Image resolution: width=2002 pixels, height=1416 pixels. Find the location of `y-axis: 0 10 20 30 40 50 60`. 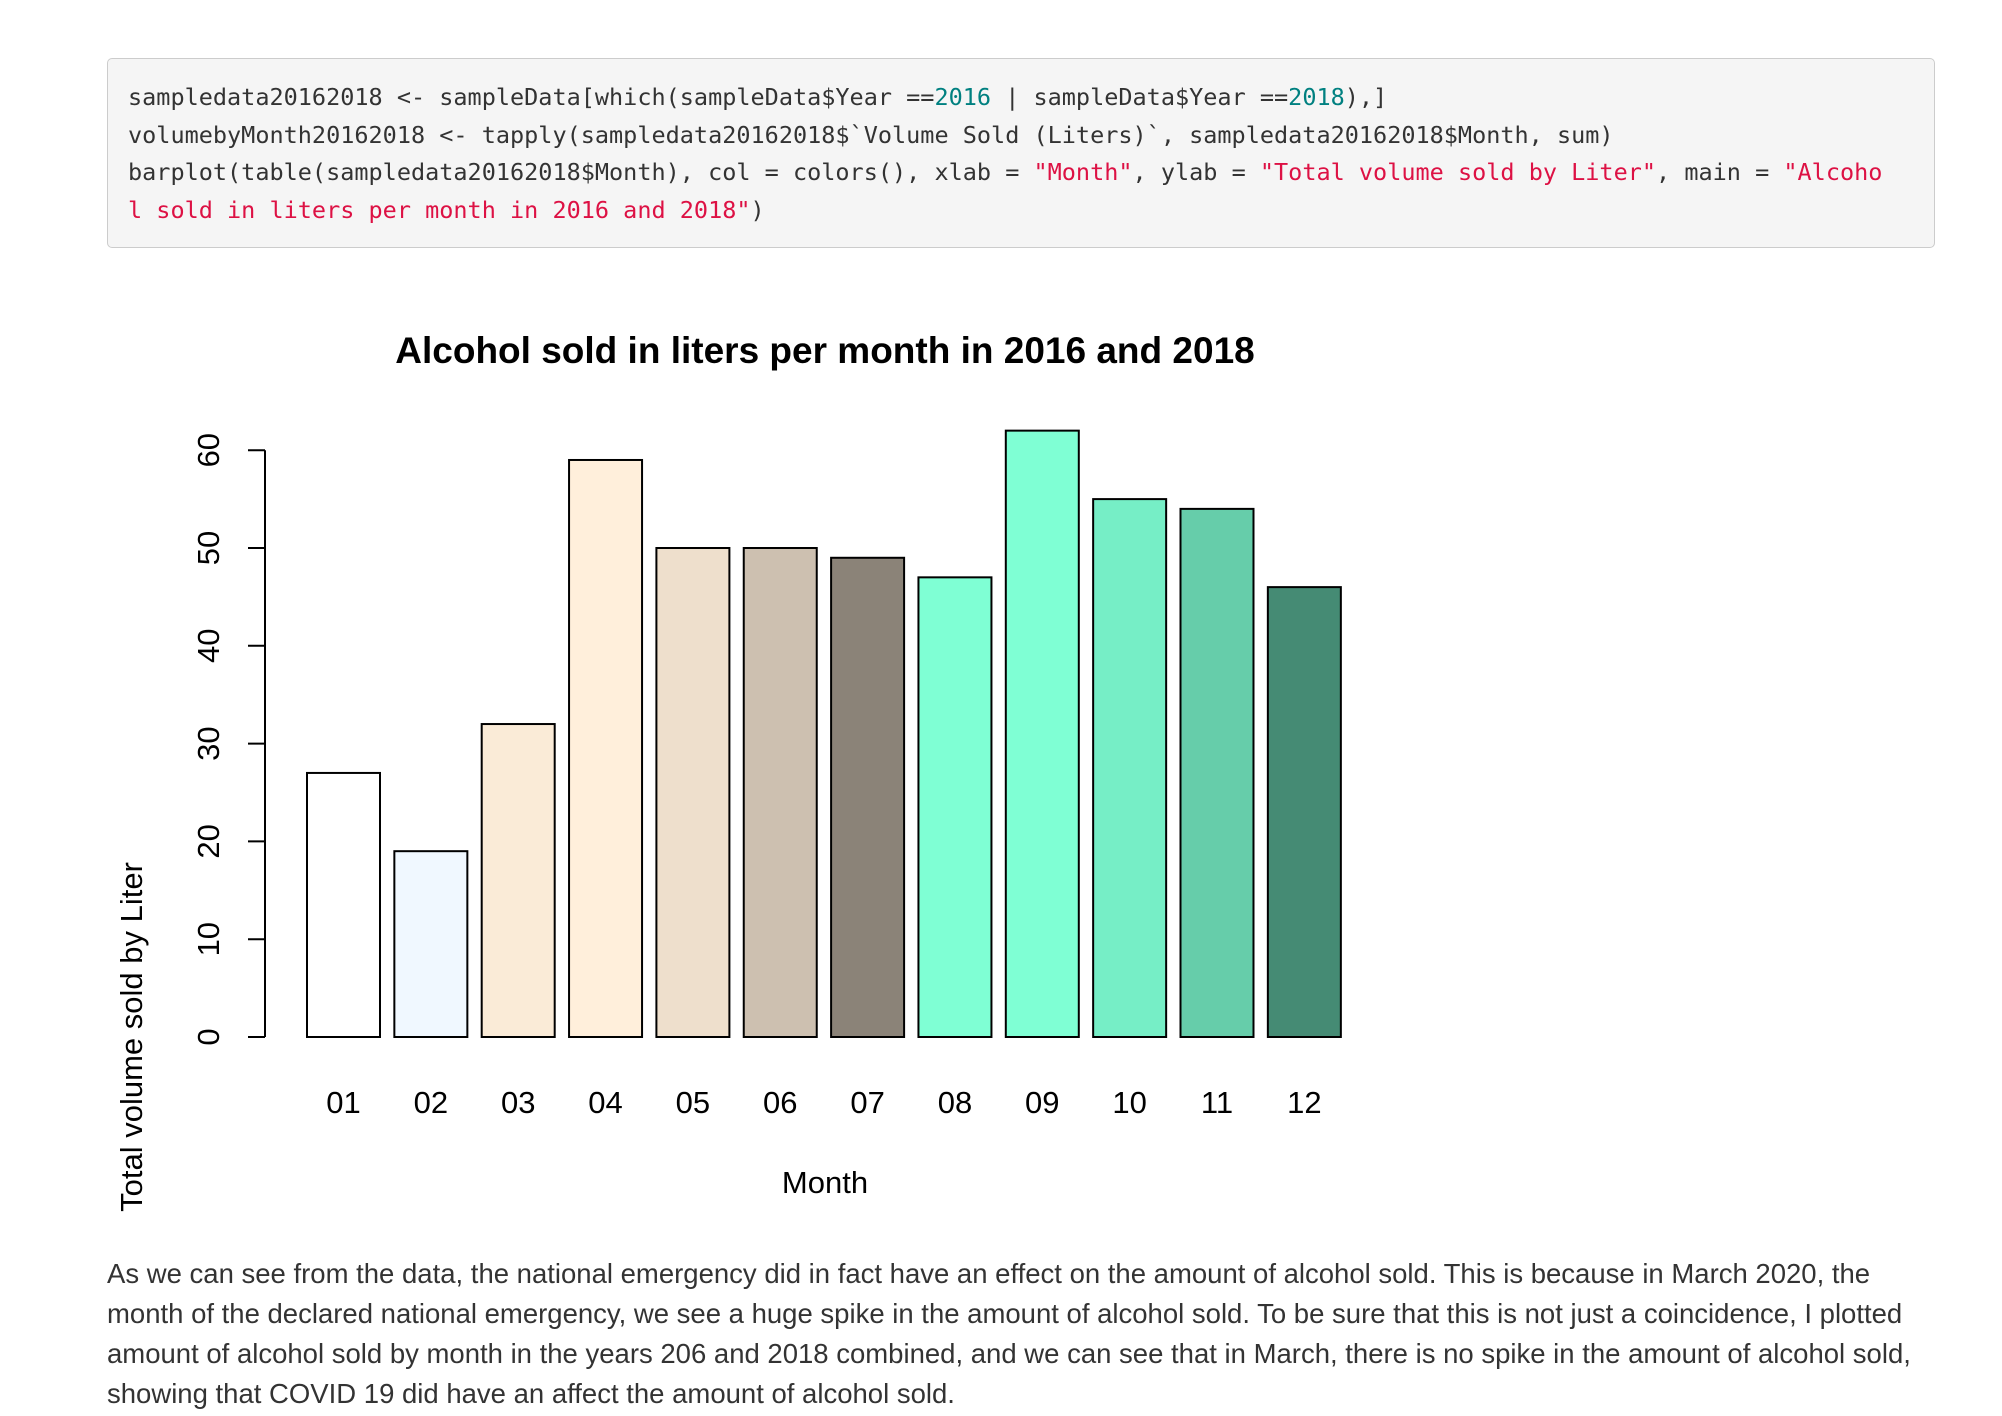

y-axis: 0 10 20 30 40 50 60 is located at coordinates (228, 739).